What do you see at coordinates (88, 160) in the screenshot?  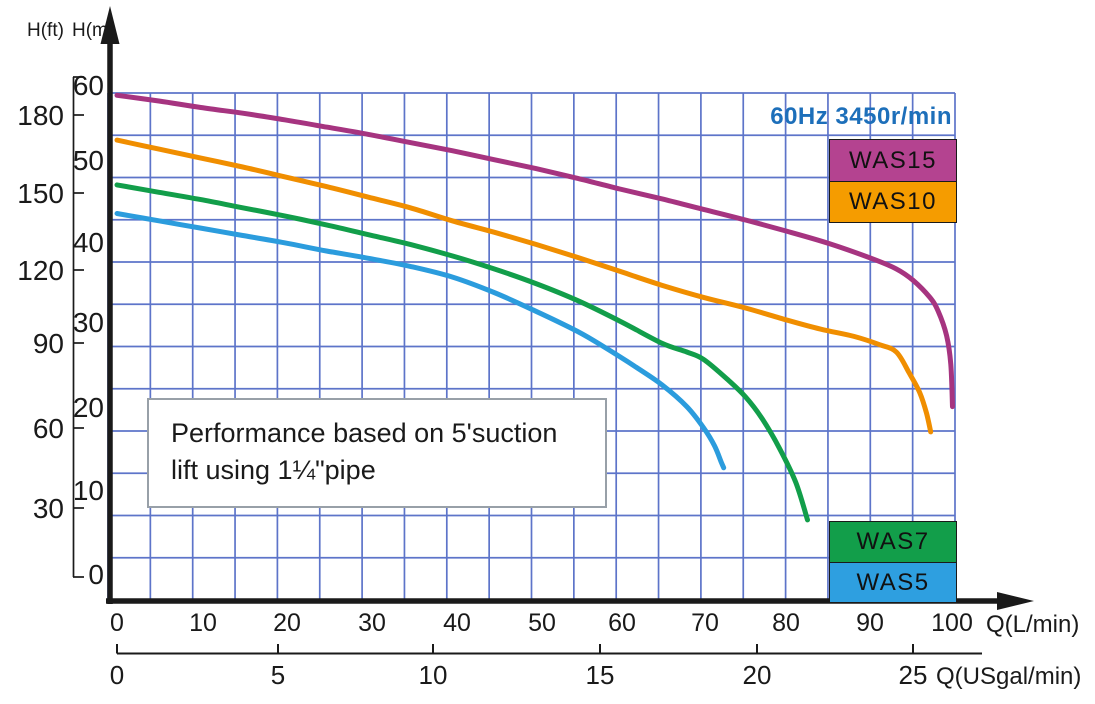 I see `y-tick-label-m: 50` at bounding box center [88, 160].